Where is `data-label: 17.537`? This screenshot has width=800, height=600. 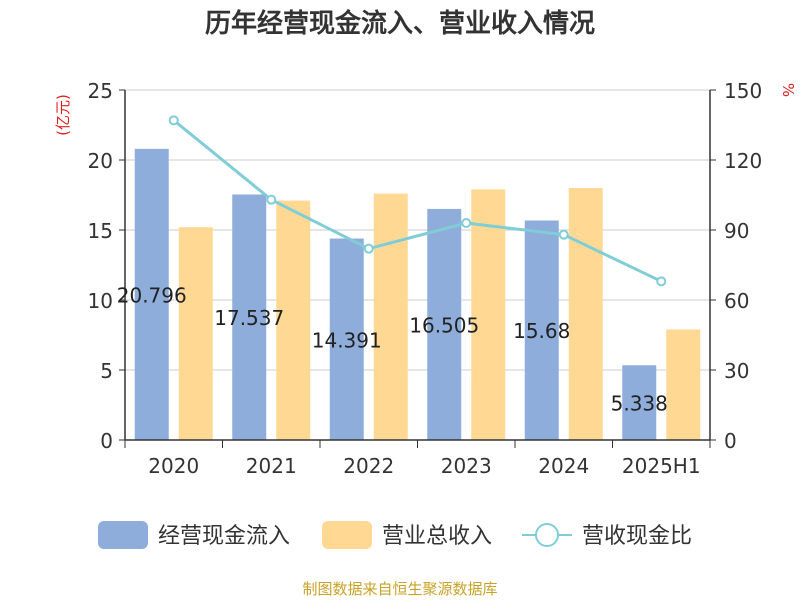
data-label: 17.537 is located at coordinates (249, 318).